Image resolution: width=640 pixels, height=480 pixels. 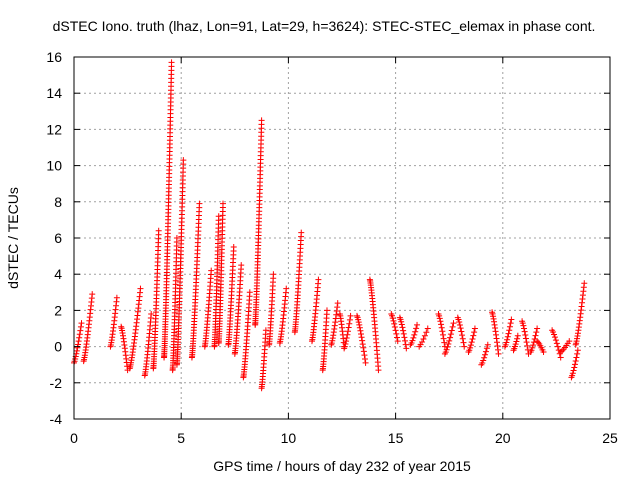 I want to click on y-tick-label: 6, so click(x=58, y=238).